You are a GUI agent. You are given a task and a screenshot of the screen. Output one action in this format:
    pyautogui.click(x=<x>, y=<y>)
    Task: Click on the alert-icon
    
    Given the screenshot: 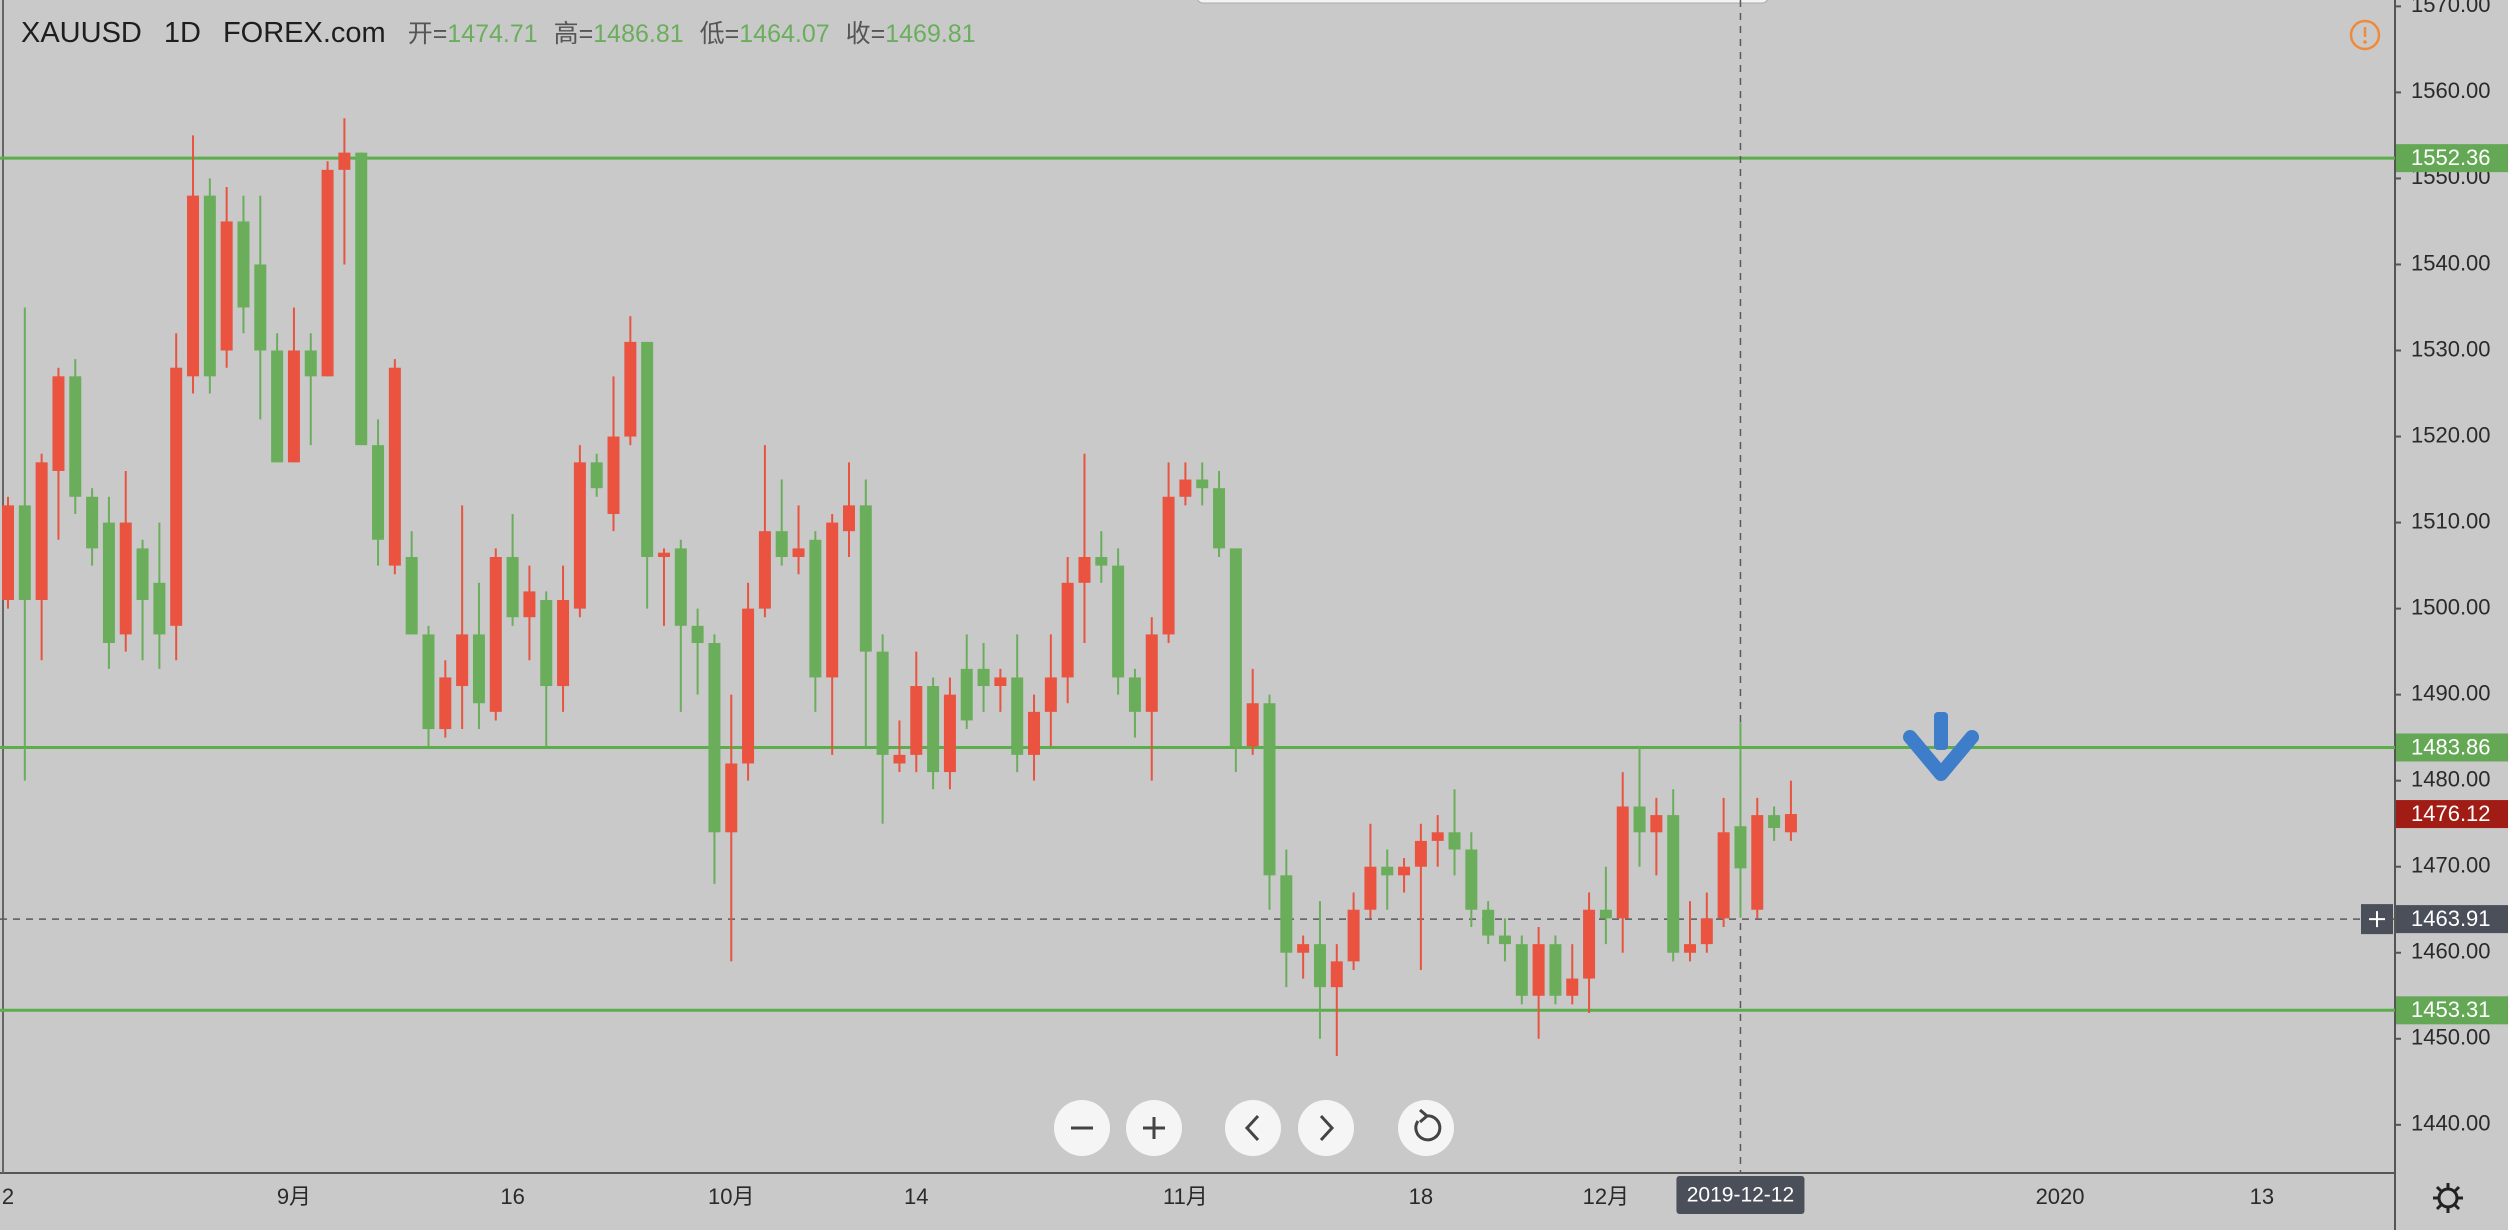 What is the action you would take?
    pyautogui.click(x=2365, y=35)
    